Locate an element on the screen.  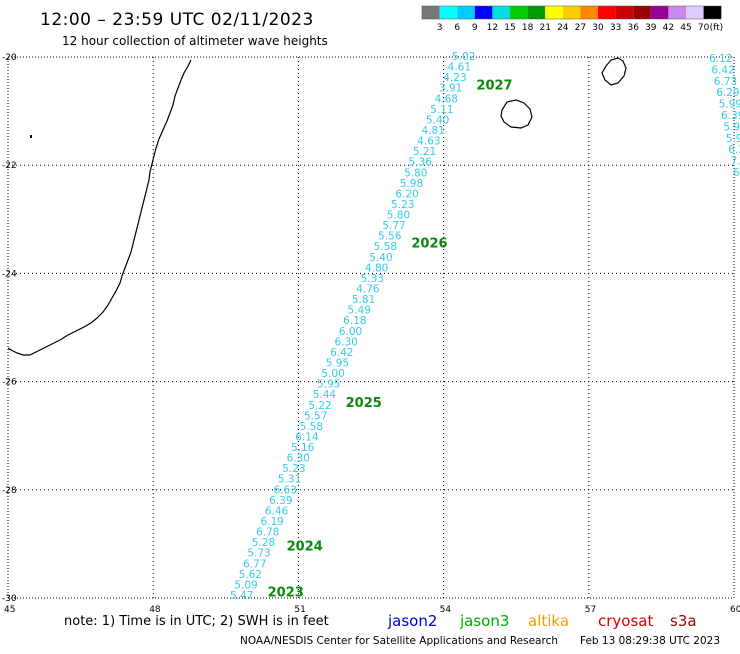
legend-jason2: jason2 is located at coordinates (412, 621).